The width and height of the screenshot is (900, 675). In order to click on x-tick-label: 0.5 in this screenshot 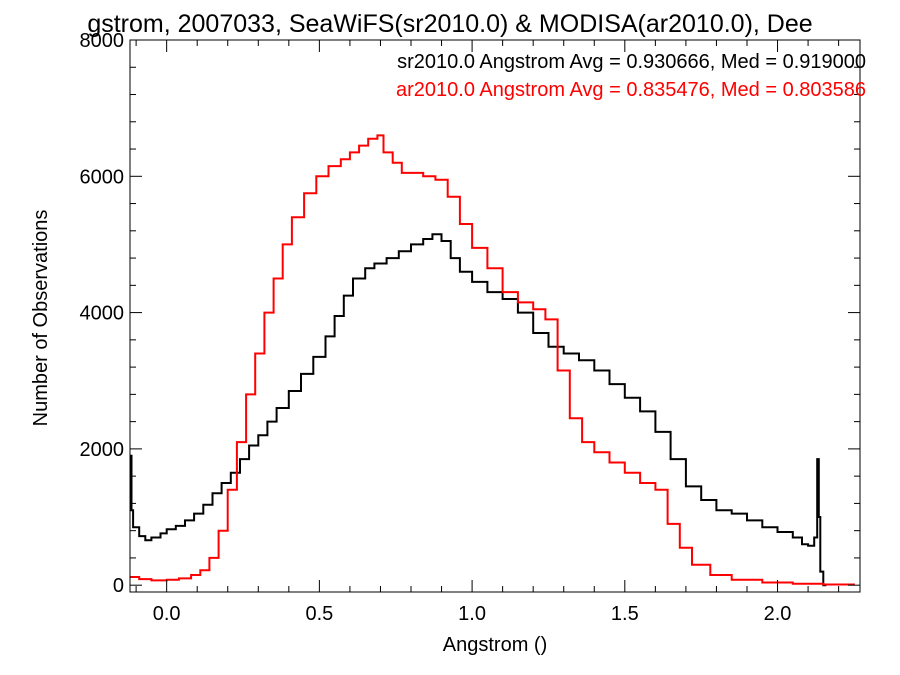, I will do `click(319, 614)`.